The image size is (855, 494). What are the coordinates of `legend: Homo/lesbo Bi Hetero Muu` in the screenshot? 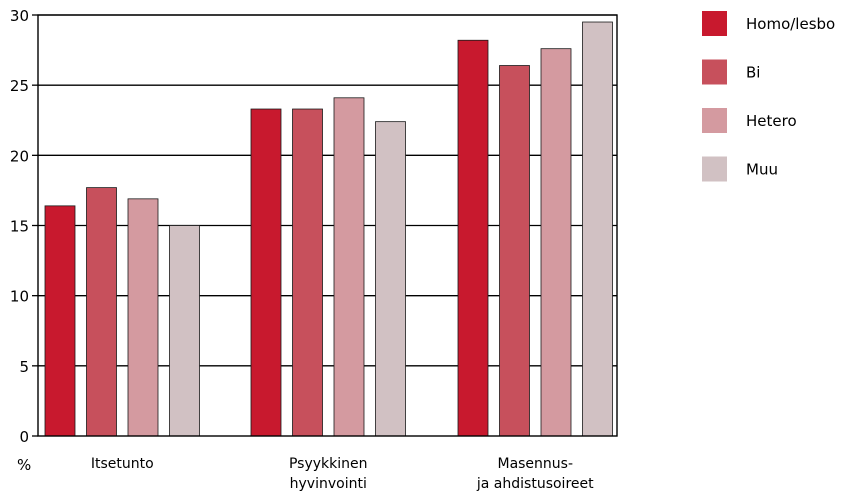 It's located at (768, 96).